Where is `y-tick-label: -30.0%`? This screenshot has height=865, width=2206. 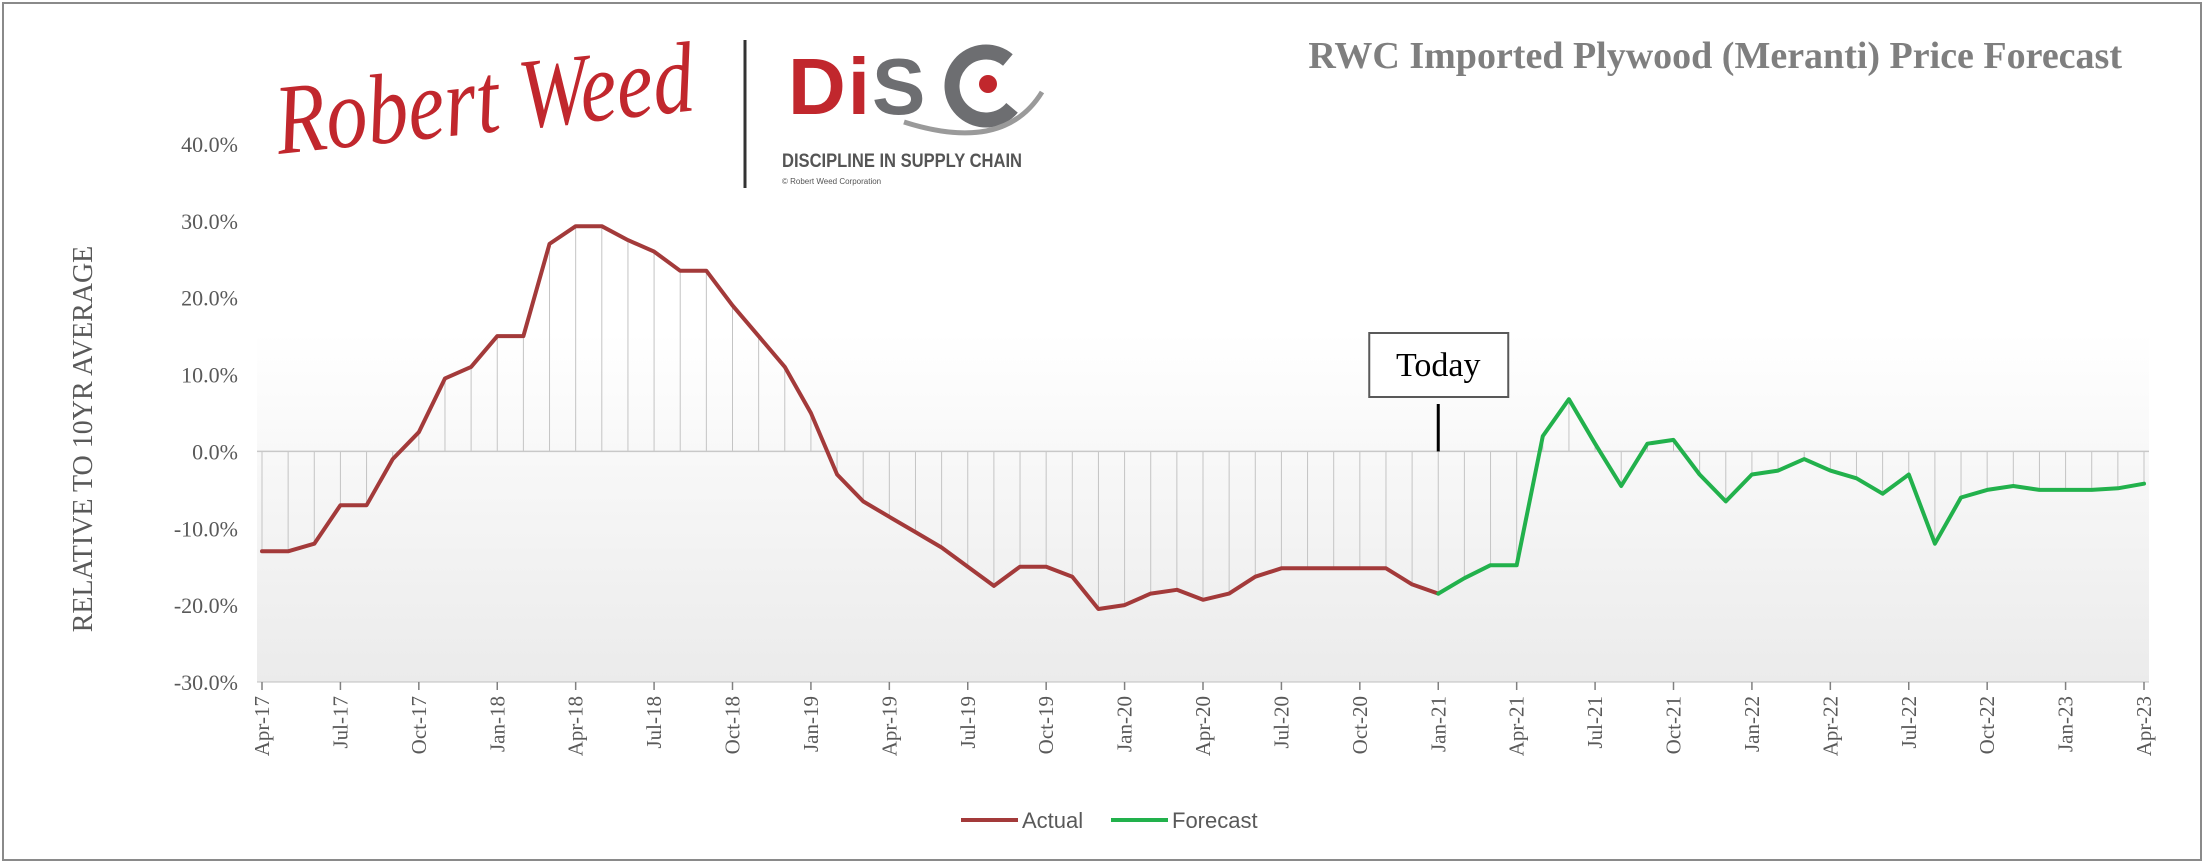 y-tick-label: -30.0% is located at coordinates (206, 682).